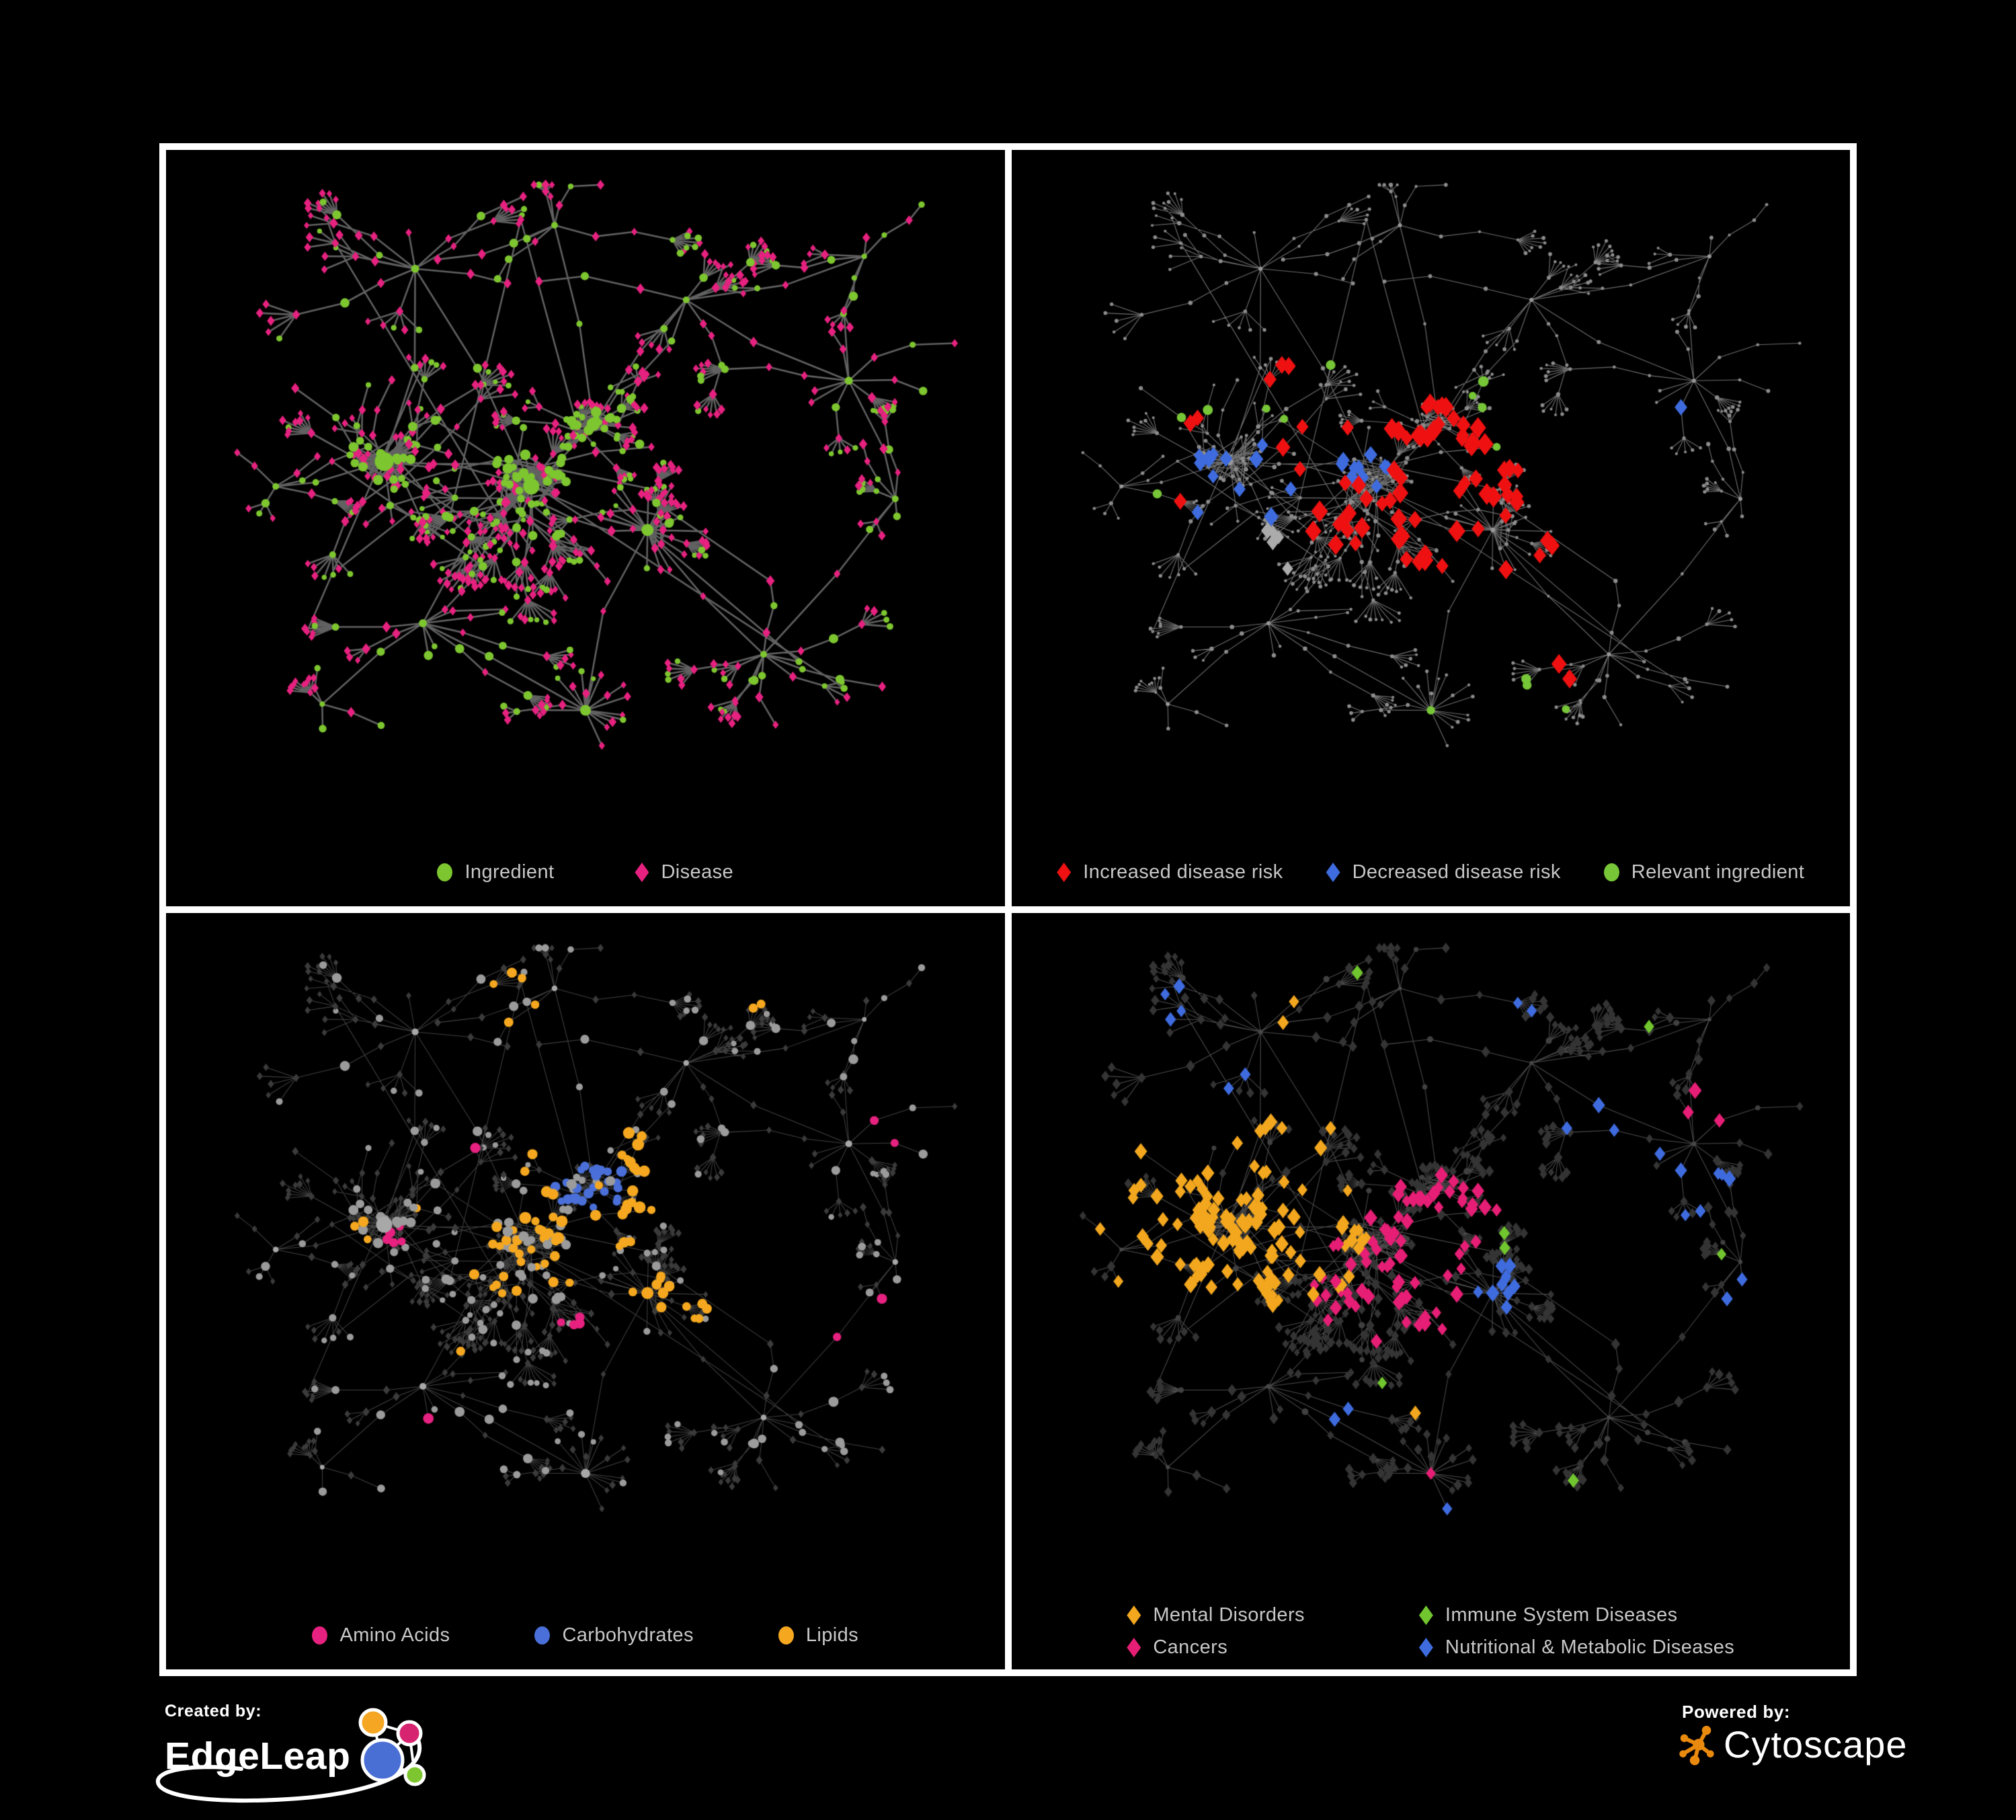 The image size is (2016, 1820). I want to click on amino-acids-circle-glyph, so click(320, 1635).